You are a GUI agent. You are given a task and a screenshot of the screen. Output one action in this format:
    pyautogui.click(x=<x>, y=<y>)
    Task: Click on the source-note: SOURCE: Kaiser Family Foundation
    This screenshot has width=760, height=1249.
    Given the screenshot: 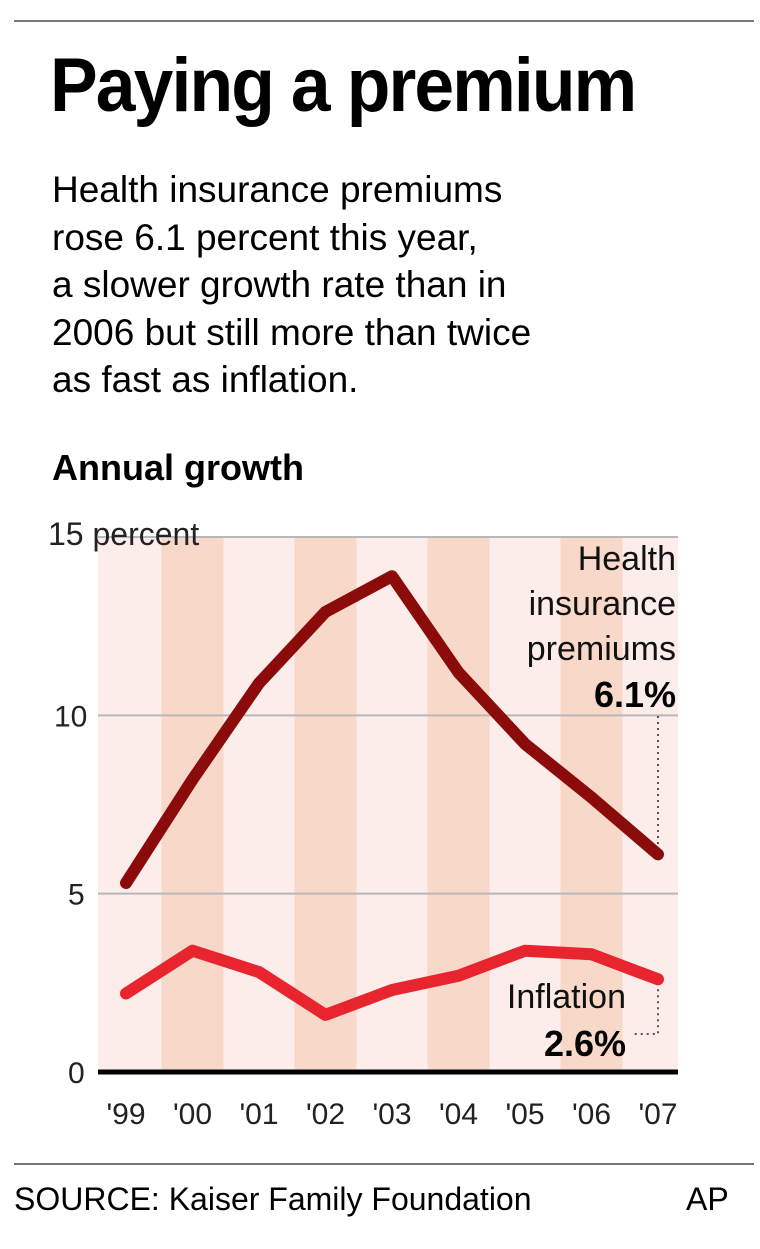 What is the action you would take?
    pyautogui.click(x=273, y=1199)
    